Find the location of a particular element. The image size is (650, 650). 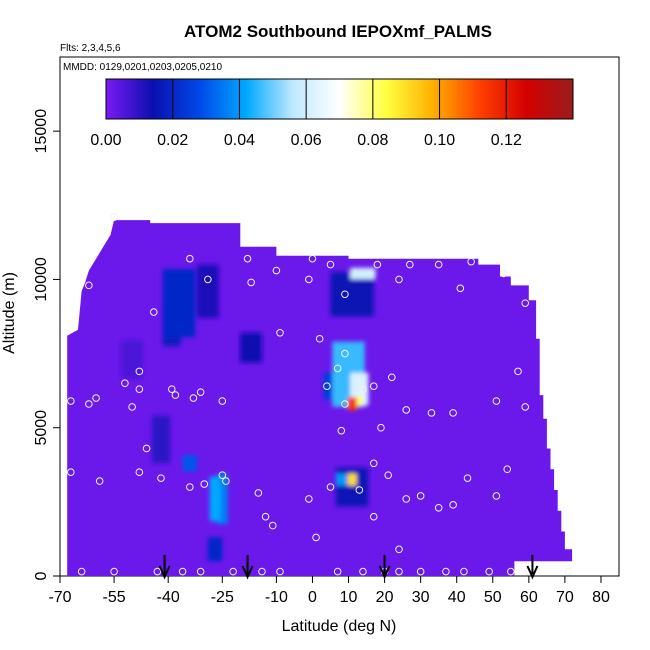

dates-annotation: MMDD: 0129,0201,0203,0205,0210 is located at coordinates (142, 67).